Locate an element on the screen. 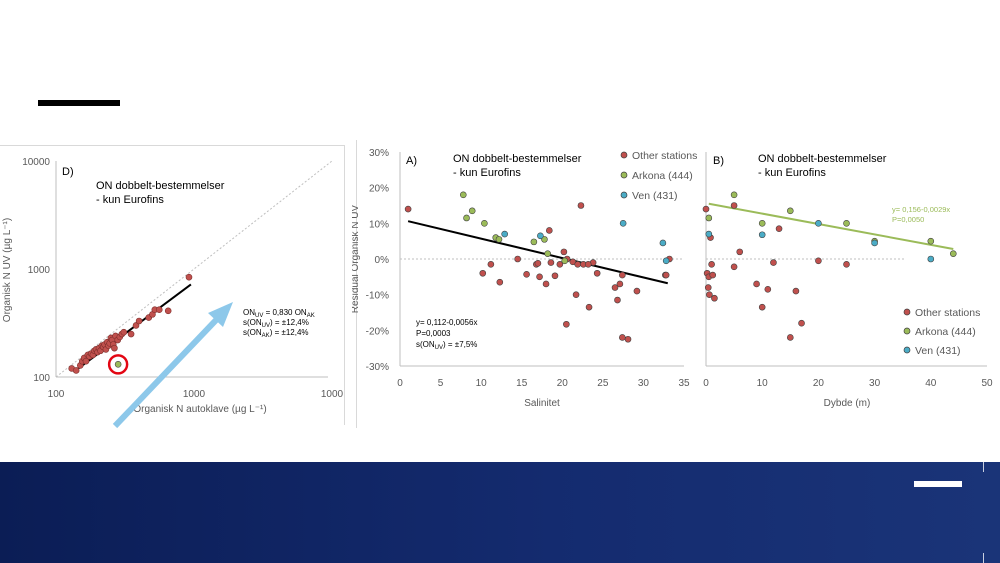  chart-b-xtick: 0 is located at coordinates (706, 383).